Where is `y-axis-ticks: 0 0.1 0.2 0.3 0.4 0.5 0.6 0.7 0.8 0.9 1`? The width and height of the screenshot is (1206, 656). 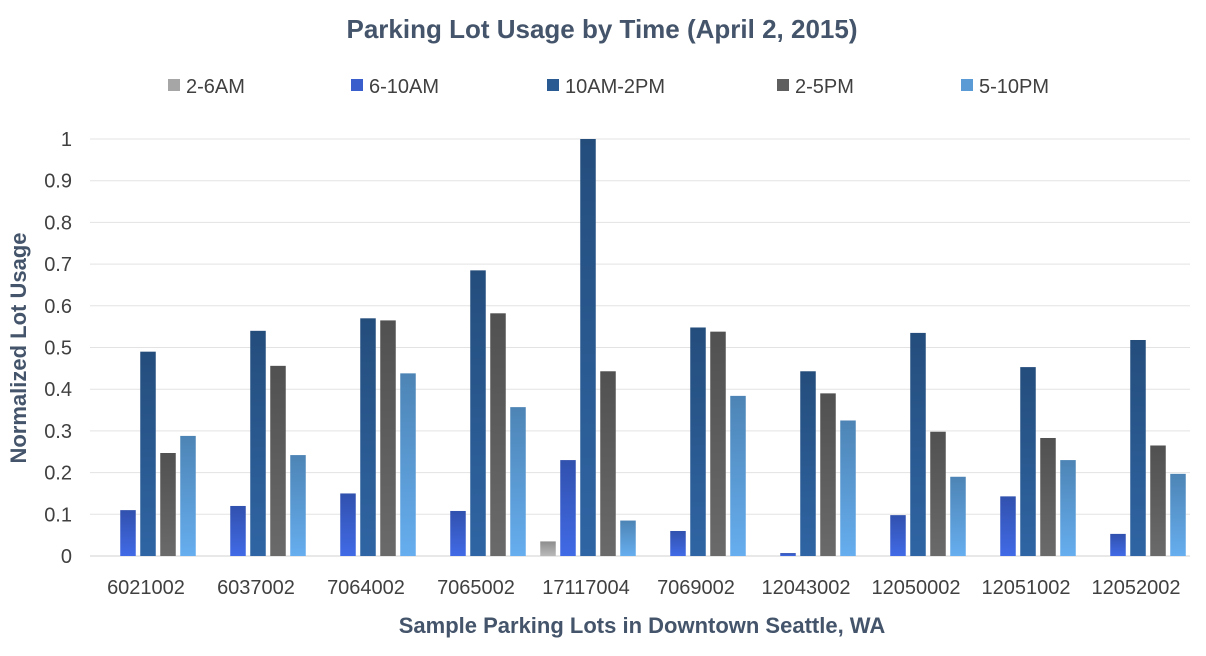 y-axis-ticks: 0 0.1 0.2 0.3 0.4 0.5 0.6 0.7 0.8 0.9 1 is located at coordinates (58, 348).